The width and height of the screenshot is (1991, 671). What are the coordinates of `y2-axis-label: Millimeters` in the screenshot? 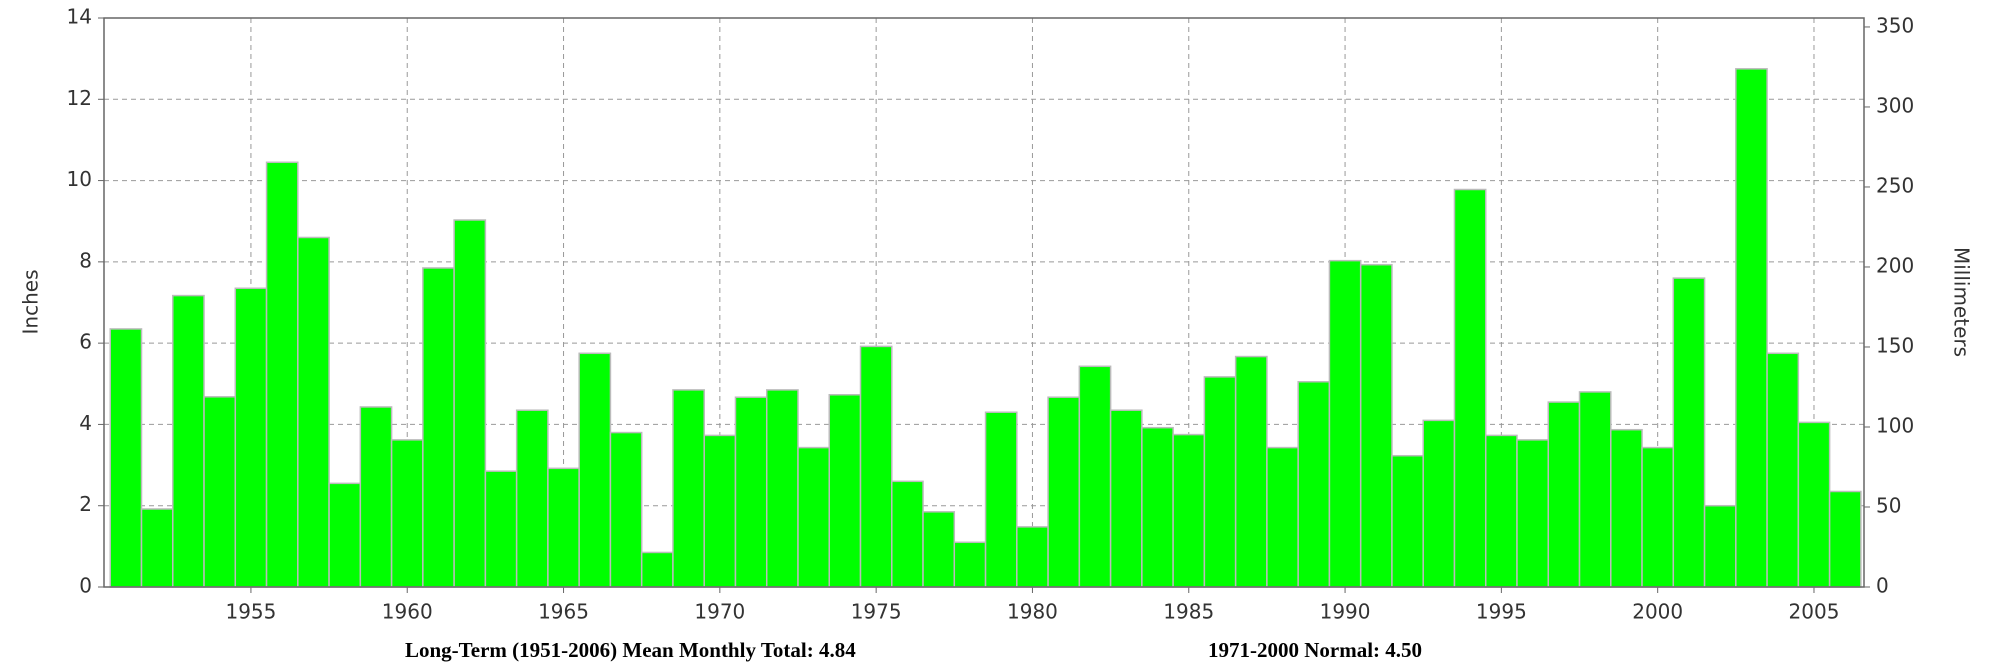 It's located at (1962, 302).